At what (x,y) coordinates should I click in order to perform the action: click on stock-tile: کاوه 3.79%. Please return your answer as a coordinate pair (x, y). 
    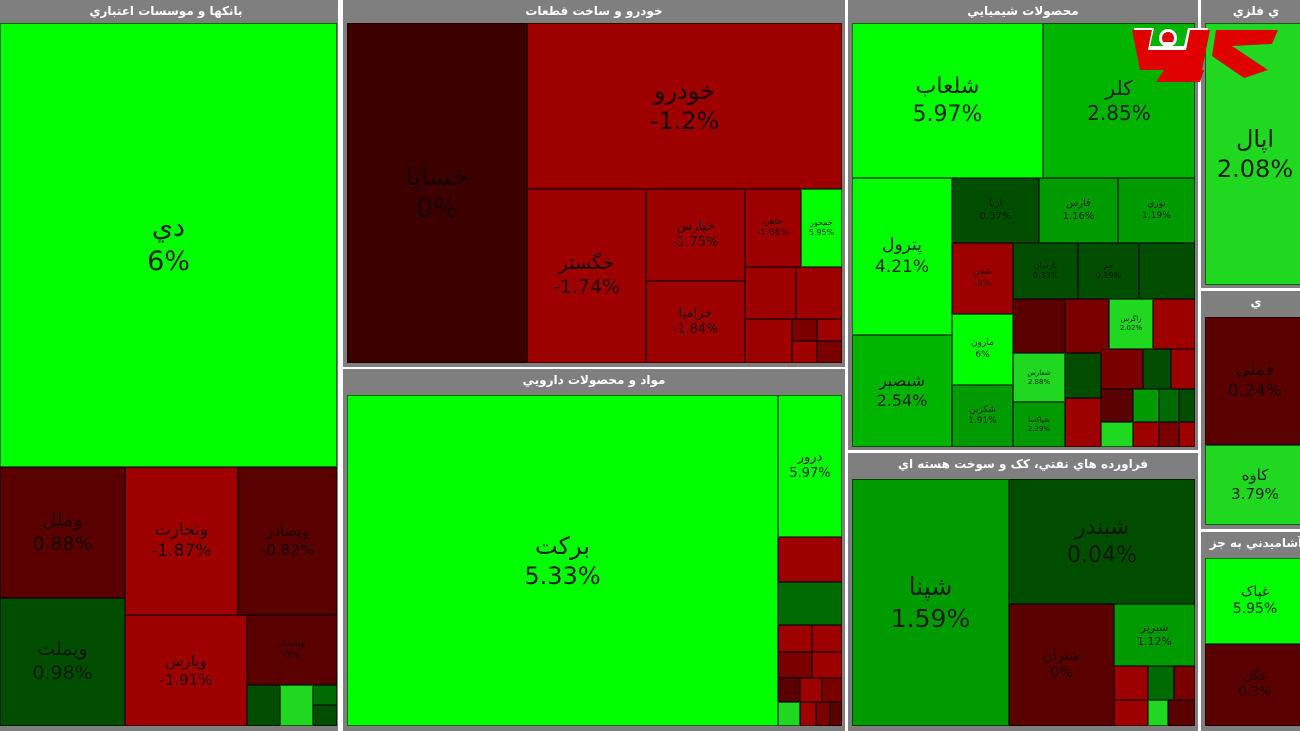
    Looking at the image, I should click on (1252, 485).